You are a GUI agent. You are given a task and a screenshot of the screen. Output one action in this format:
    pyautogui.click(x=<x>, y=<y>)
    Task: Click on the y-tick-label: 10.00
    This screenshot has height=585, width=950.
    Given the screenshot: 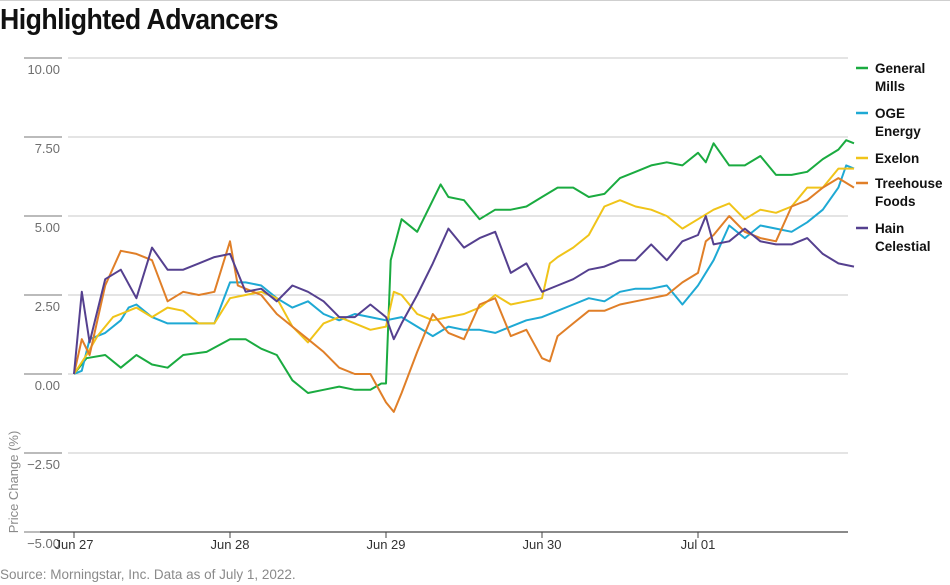 What is the action you would take?
    pyautogui.click(x=43, y=69)
    